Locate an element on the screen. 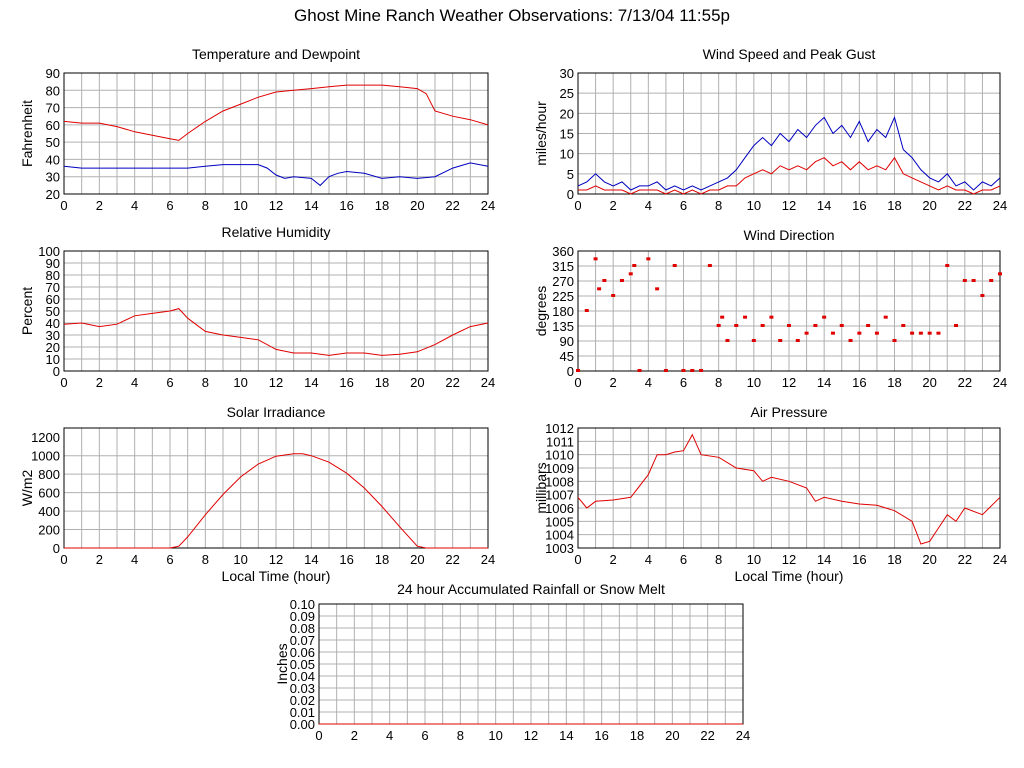 This screenshot has width=1024, height=768. y-tick-label: 0.01 is located at coordinates (302, 712).